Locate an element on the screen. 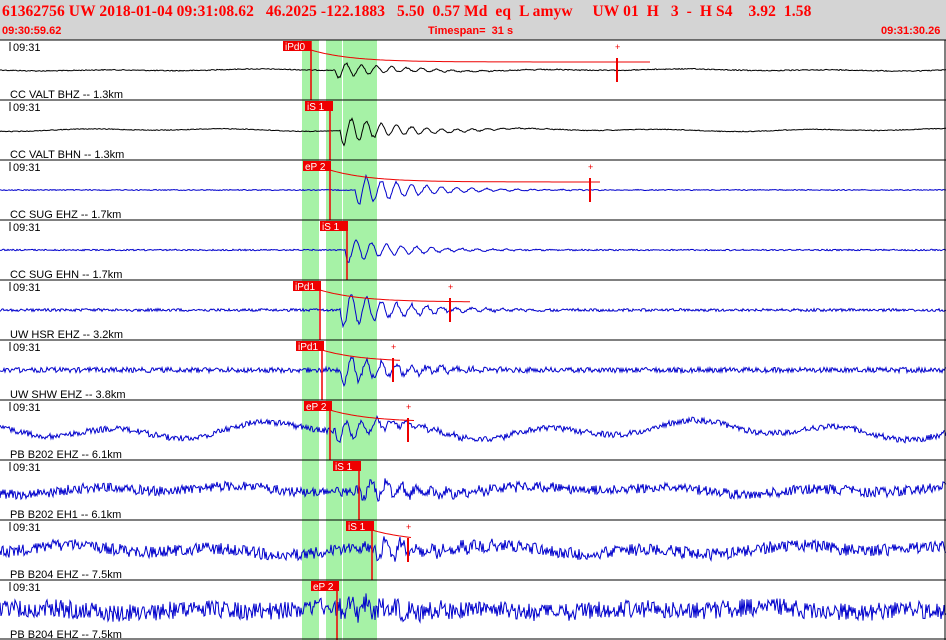  station-label: CC VALT BHN -- 1.3km is located at coordinates (67, 155).